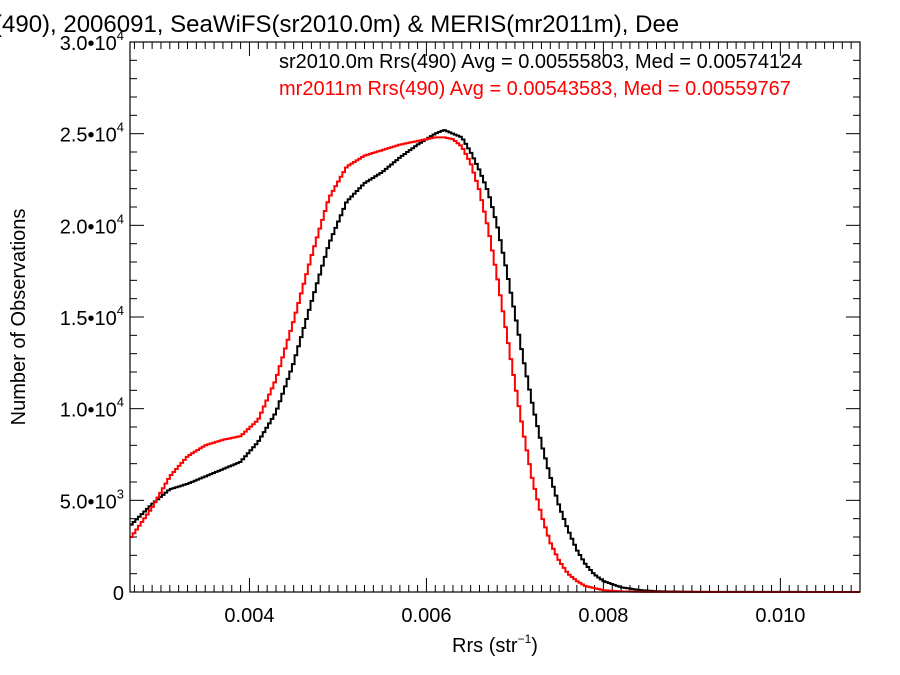 The image size is (900, 675). What do you see at coordinates (19, 317) in the screenshot?
I see `y-axis-label: Number of Observations` at bounding box center [19, 317].